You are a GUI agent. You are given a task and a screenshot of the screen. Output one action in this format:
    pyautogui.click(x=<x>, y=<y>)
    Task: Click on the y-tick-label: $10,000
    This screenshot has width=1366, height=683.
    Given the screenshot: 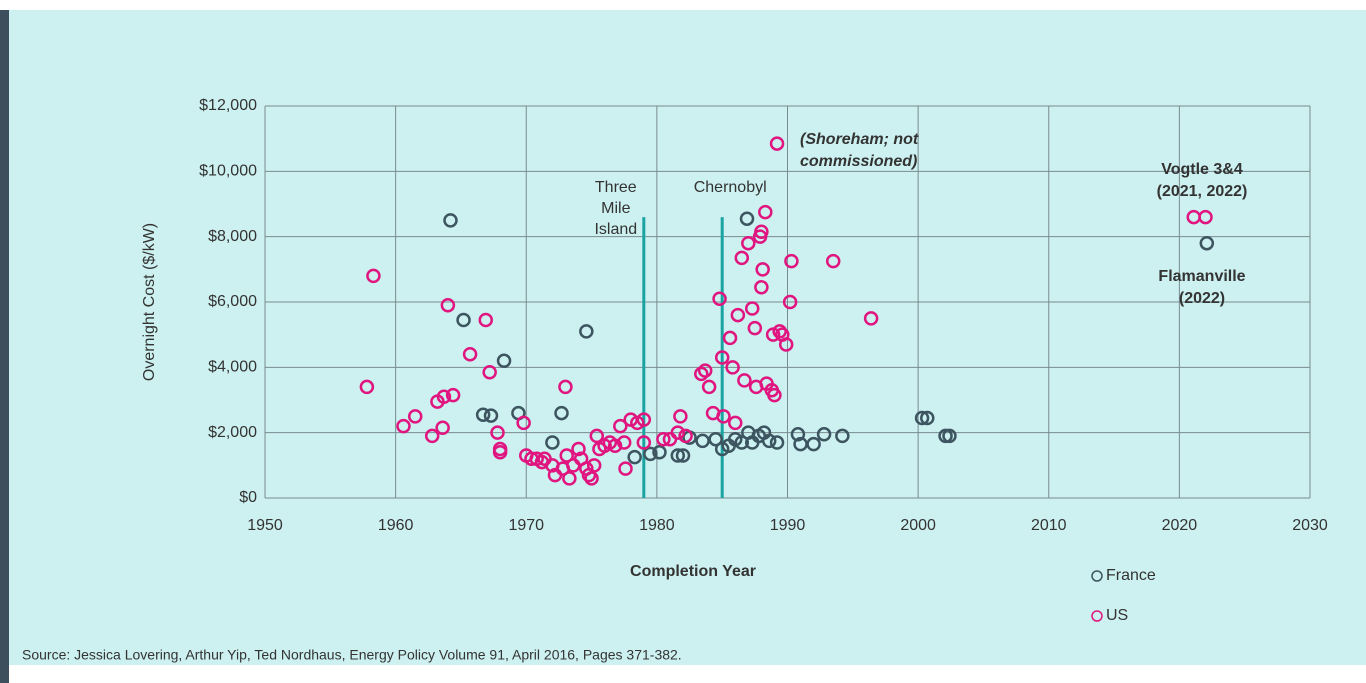 What is the action you would take?
    pyautogui.click(x=228, y=171)
    